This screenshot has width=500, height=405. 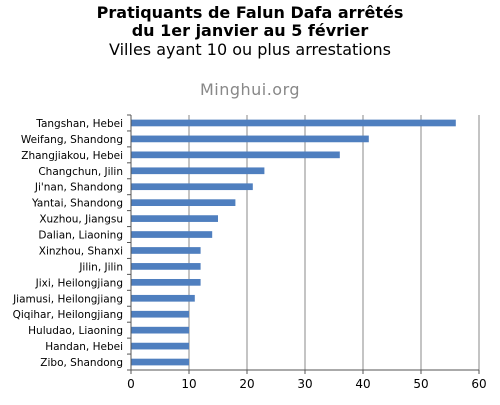 What do you see at coordinates (75, 331) in the screenshot?
I see `category-label: Huludao, Liaoning` at bounding box center [75, 331].